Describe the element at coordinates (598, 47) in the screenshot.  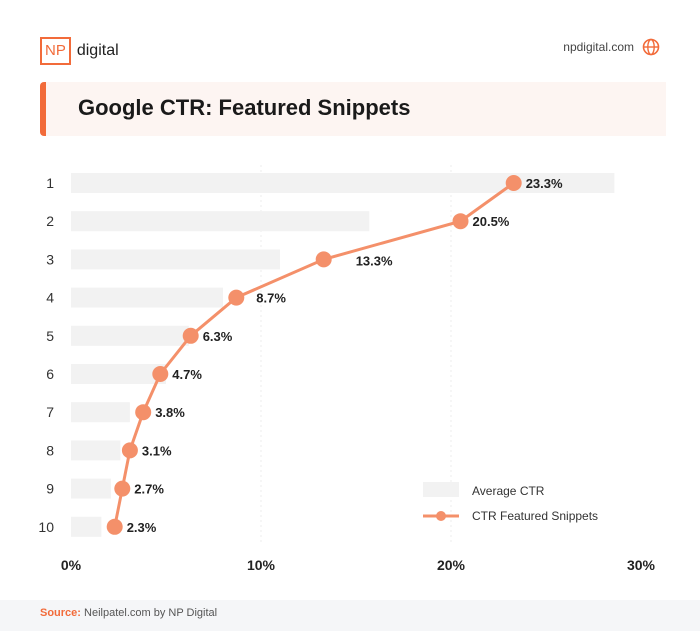
I see `site-url: npdigital.com` at that location.